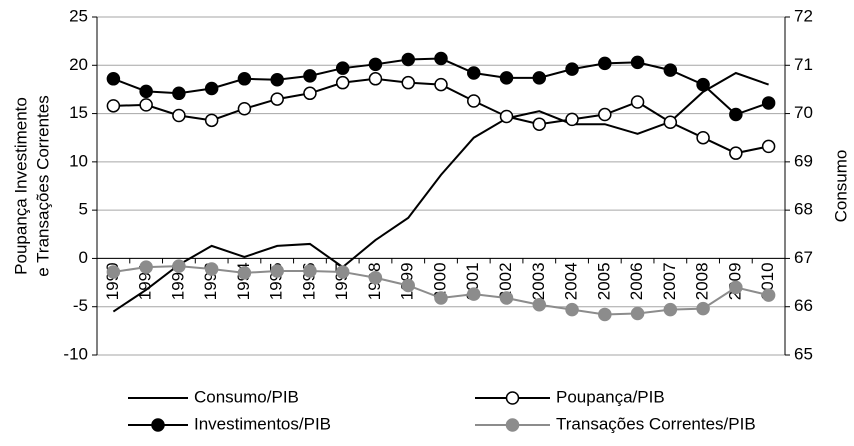 The height and width of the screenshot is (446, 854). I want to click on legend-label: Consumo/PIB, so click(246, 396).